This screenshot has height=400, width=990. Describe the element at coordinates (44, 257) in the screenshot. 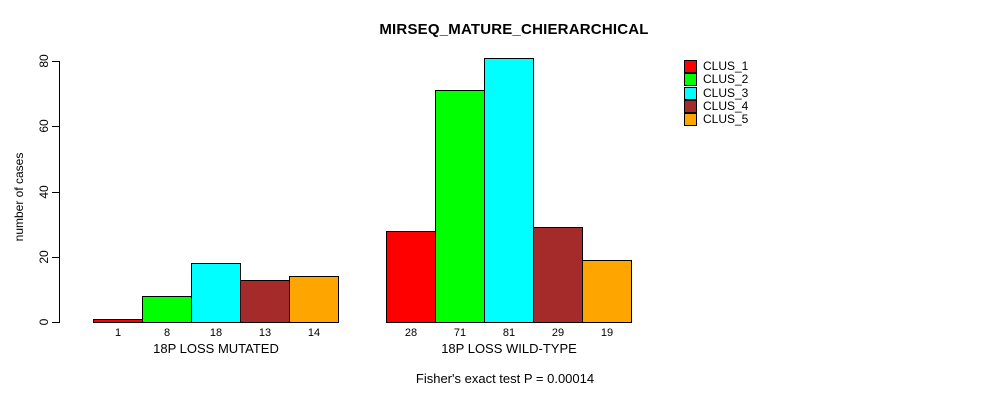

I see `y-axis-tick-label: 20` at that location.